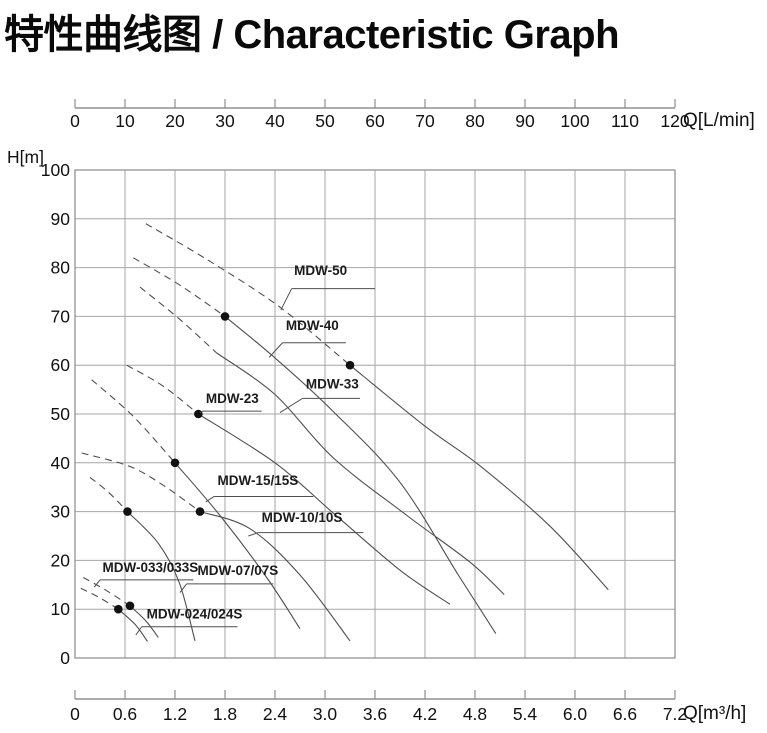  Describe the element at coordinates (65, 658) in the screenshot. I see `left-axis-tick-label: 0` at that location.